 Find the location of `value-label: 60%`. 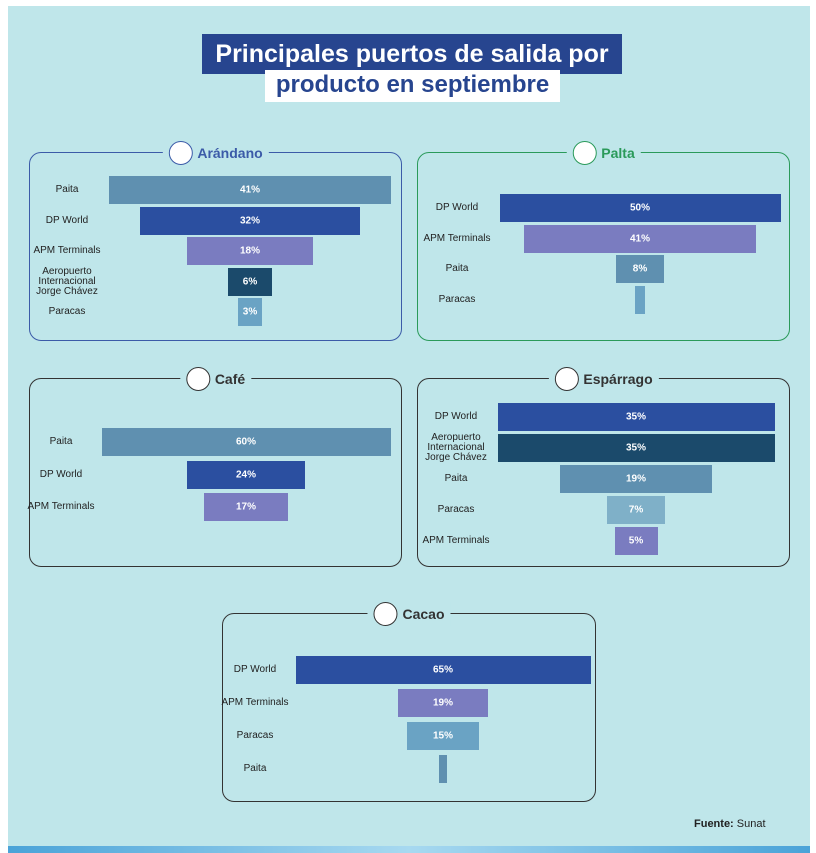

value-label: 60% is located at coordinates (246, 442).